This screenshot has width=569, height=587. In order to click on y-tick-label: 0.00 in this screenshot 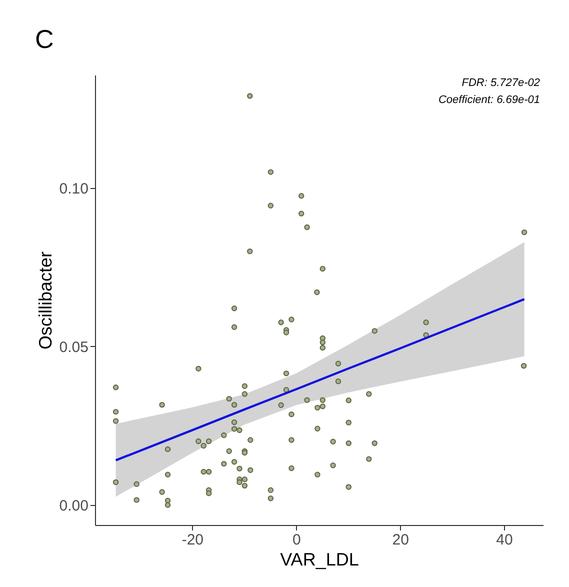, I will do `click(73, 506)`.